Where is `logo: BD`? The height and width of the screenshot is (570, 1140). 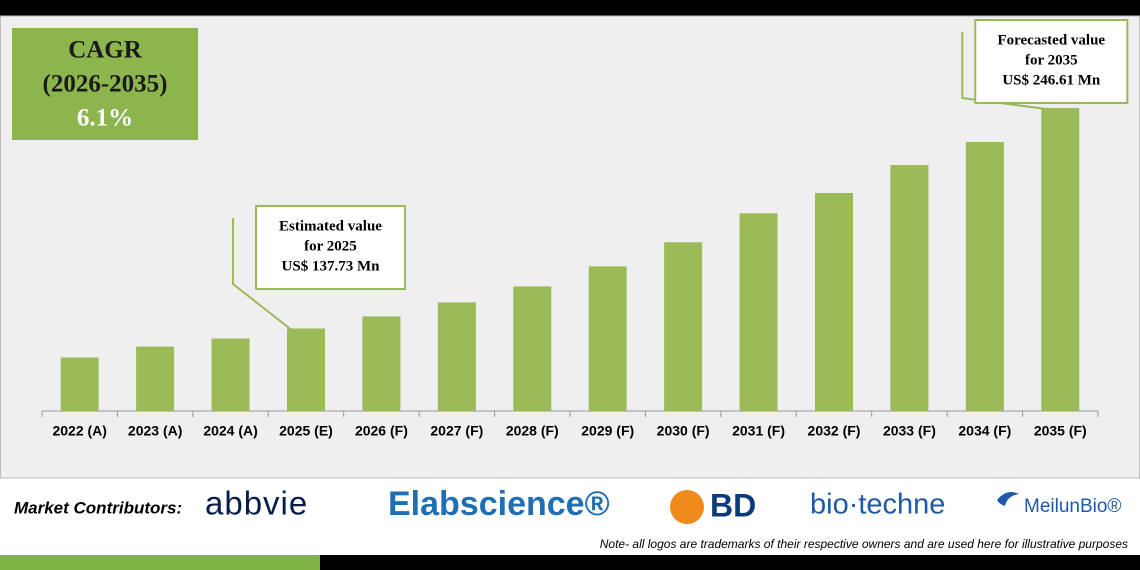 logo: BD is located at coordinates (733, 505).